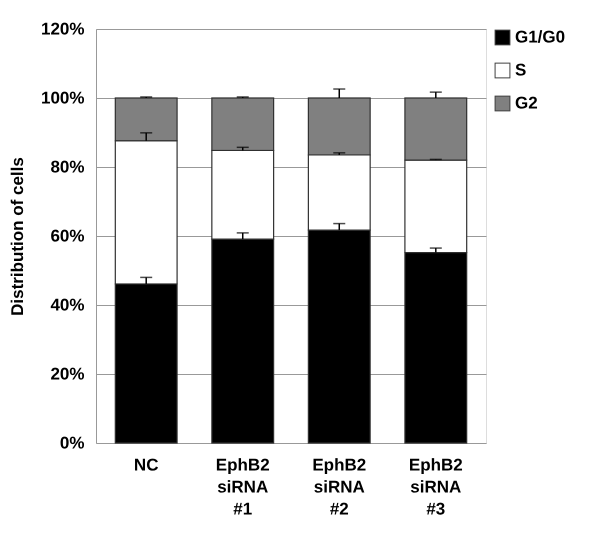  What do you see at coordinates (435, 487) in the screenshot?
I see `x-tick-label: EphB2 siRNA #3` at bounding box center [435, 487].